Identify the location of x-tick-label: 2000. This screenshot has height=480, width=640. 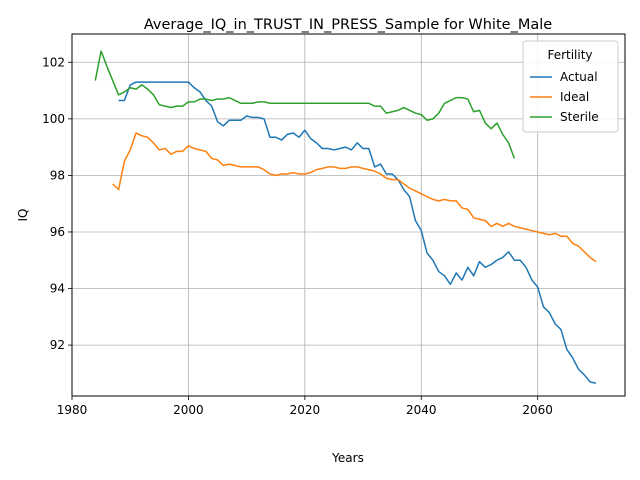
(188, 410).